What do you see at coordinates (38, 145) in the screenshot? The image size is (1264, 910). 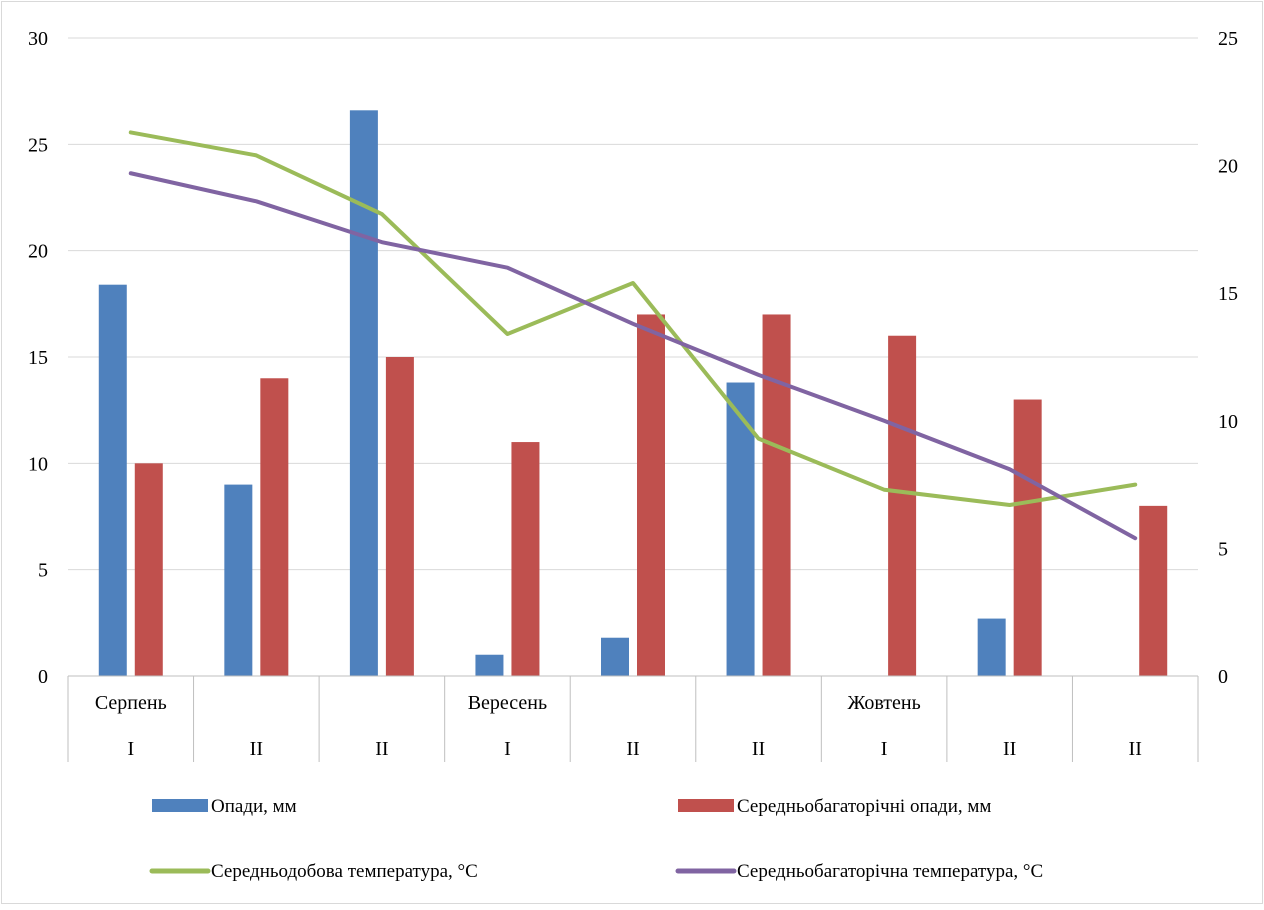 I see `y-left-tick-label: 25` at bounding box center [38, 145].